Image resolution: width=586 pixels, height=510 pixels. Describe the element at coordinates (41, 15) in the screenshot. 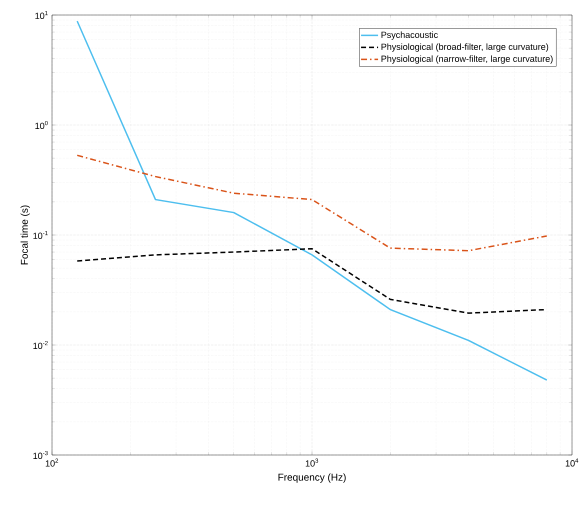

I see `y-tick-label: 10$^{1}$` at that location.